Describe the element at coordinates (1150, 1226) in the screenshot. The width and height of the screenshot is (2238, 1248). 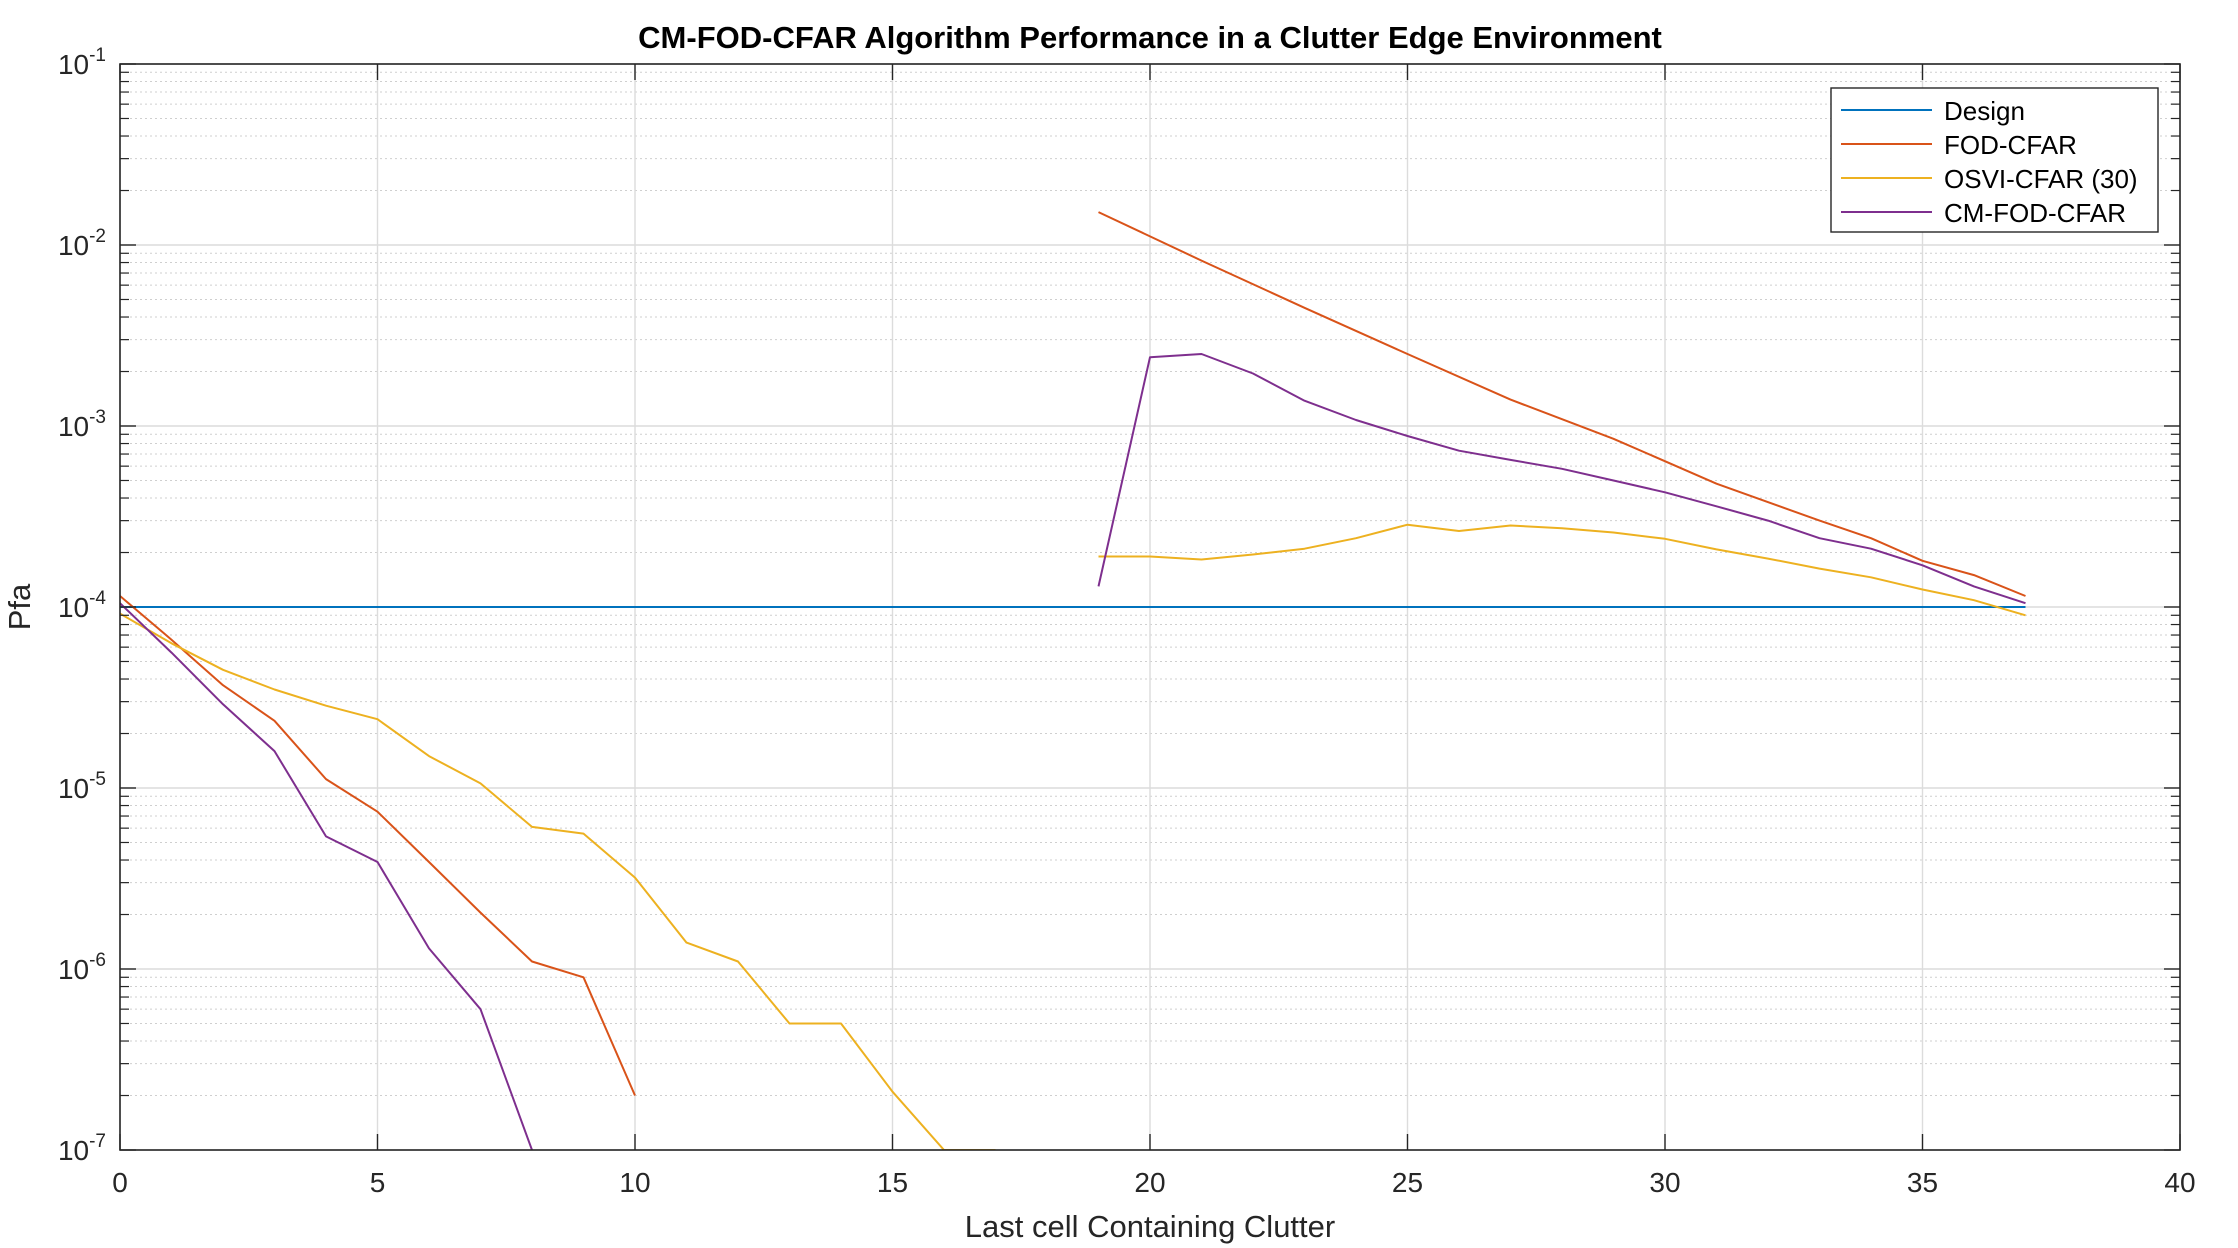
I see `x-axis-label: Last cell Containing Clutter` at that location.